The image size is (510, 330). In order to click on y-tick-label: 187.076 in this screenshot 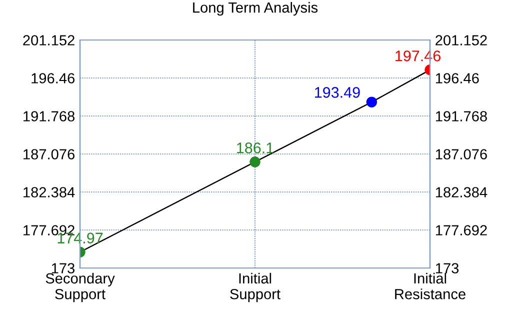, I will do `click(49, 154)`.